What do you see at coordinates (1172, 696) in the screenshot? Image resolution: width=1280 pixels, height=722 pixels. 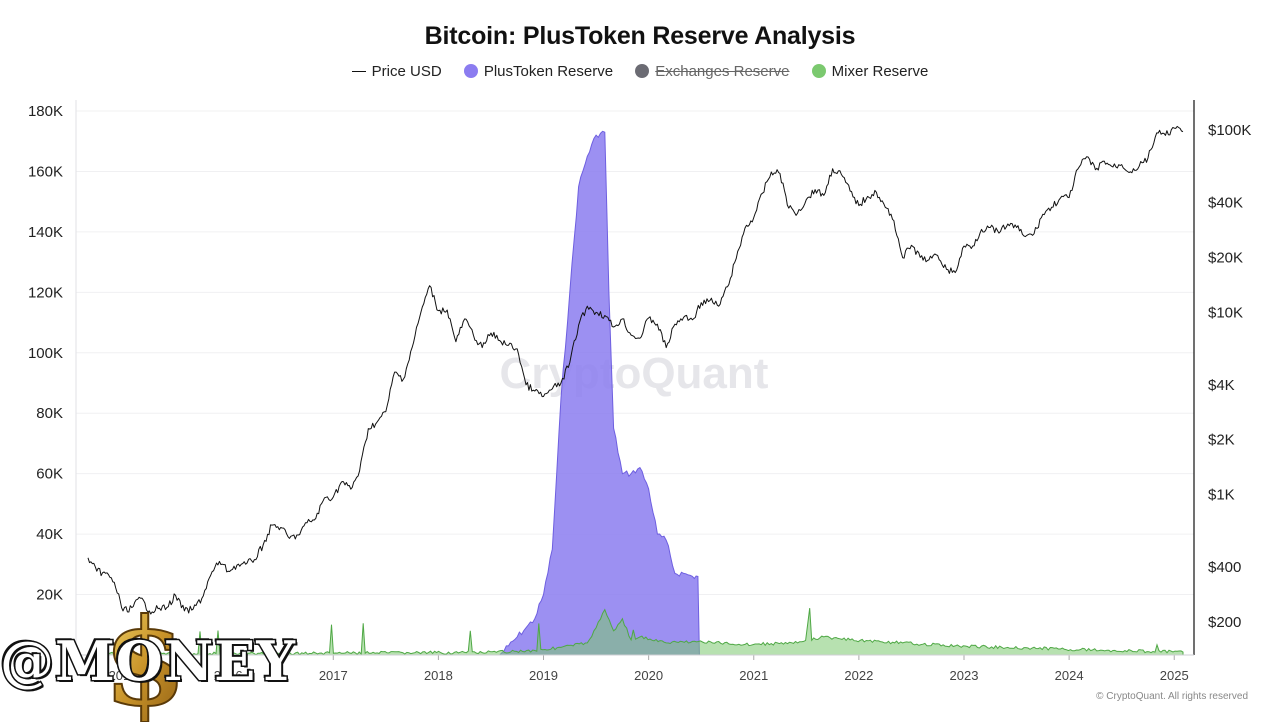 I see `credit-text: © CryptoQuant. All rights reserved` at bounding box center [1172, 696].